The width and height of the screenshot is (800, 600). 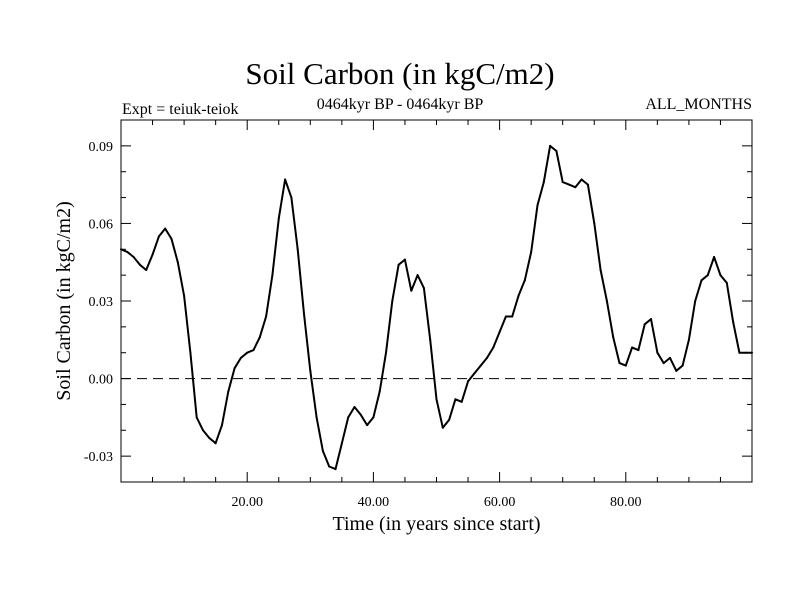 I want to click on y-tick-label: 0.03, so click(x=101, y=302).